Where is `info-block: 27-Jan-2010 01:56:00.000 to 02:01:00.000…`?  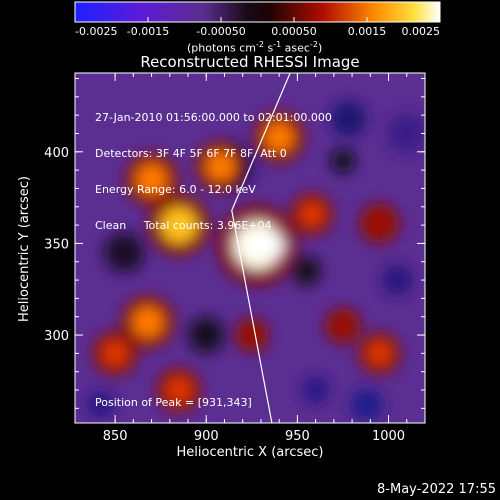 info-block: 27-Jan-2010 01:56:00.000 to 02:01:00.000… is located at coordinates (213, 166).